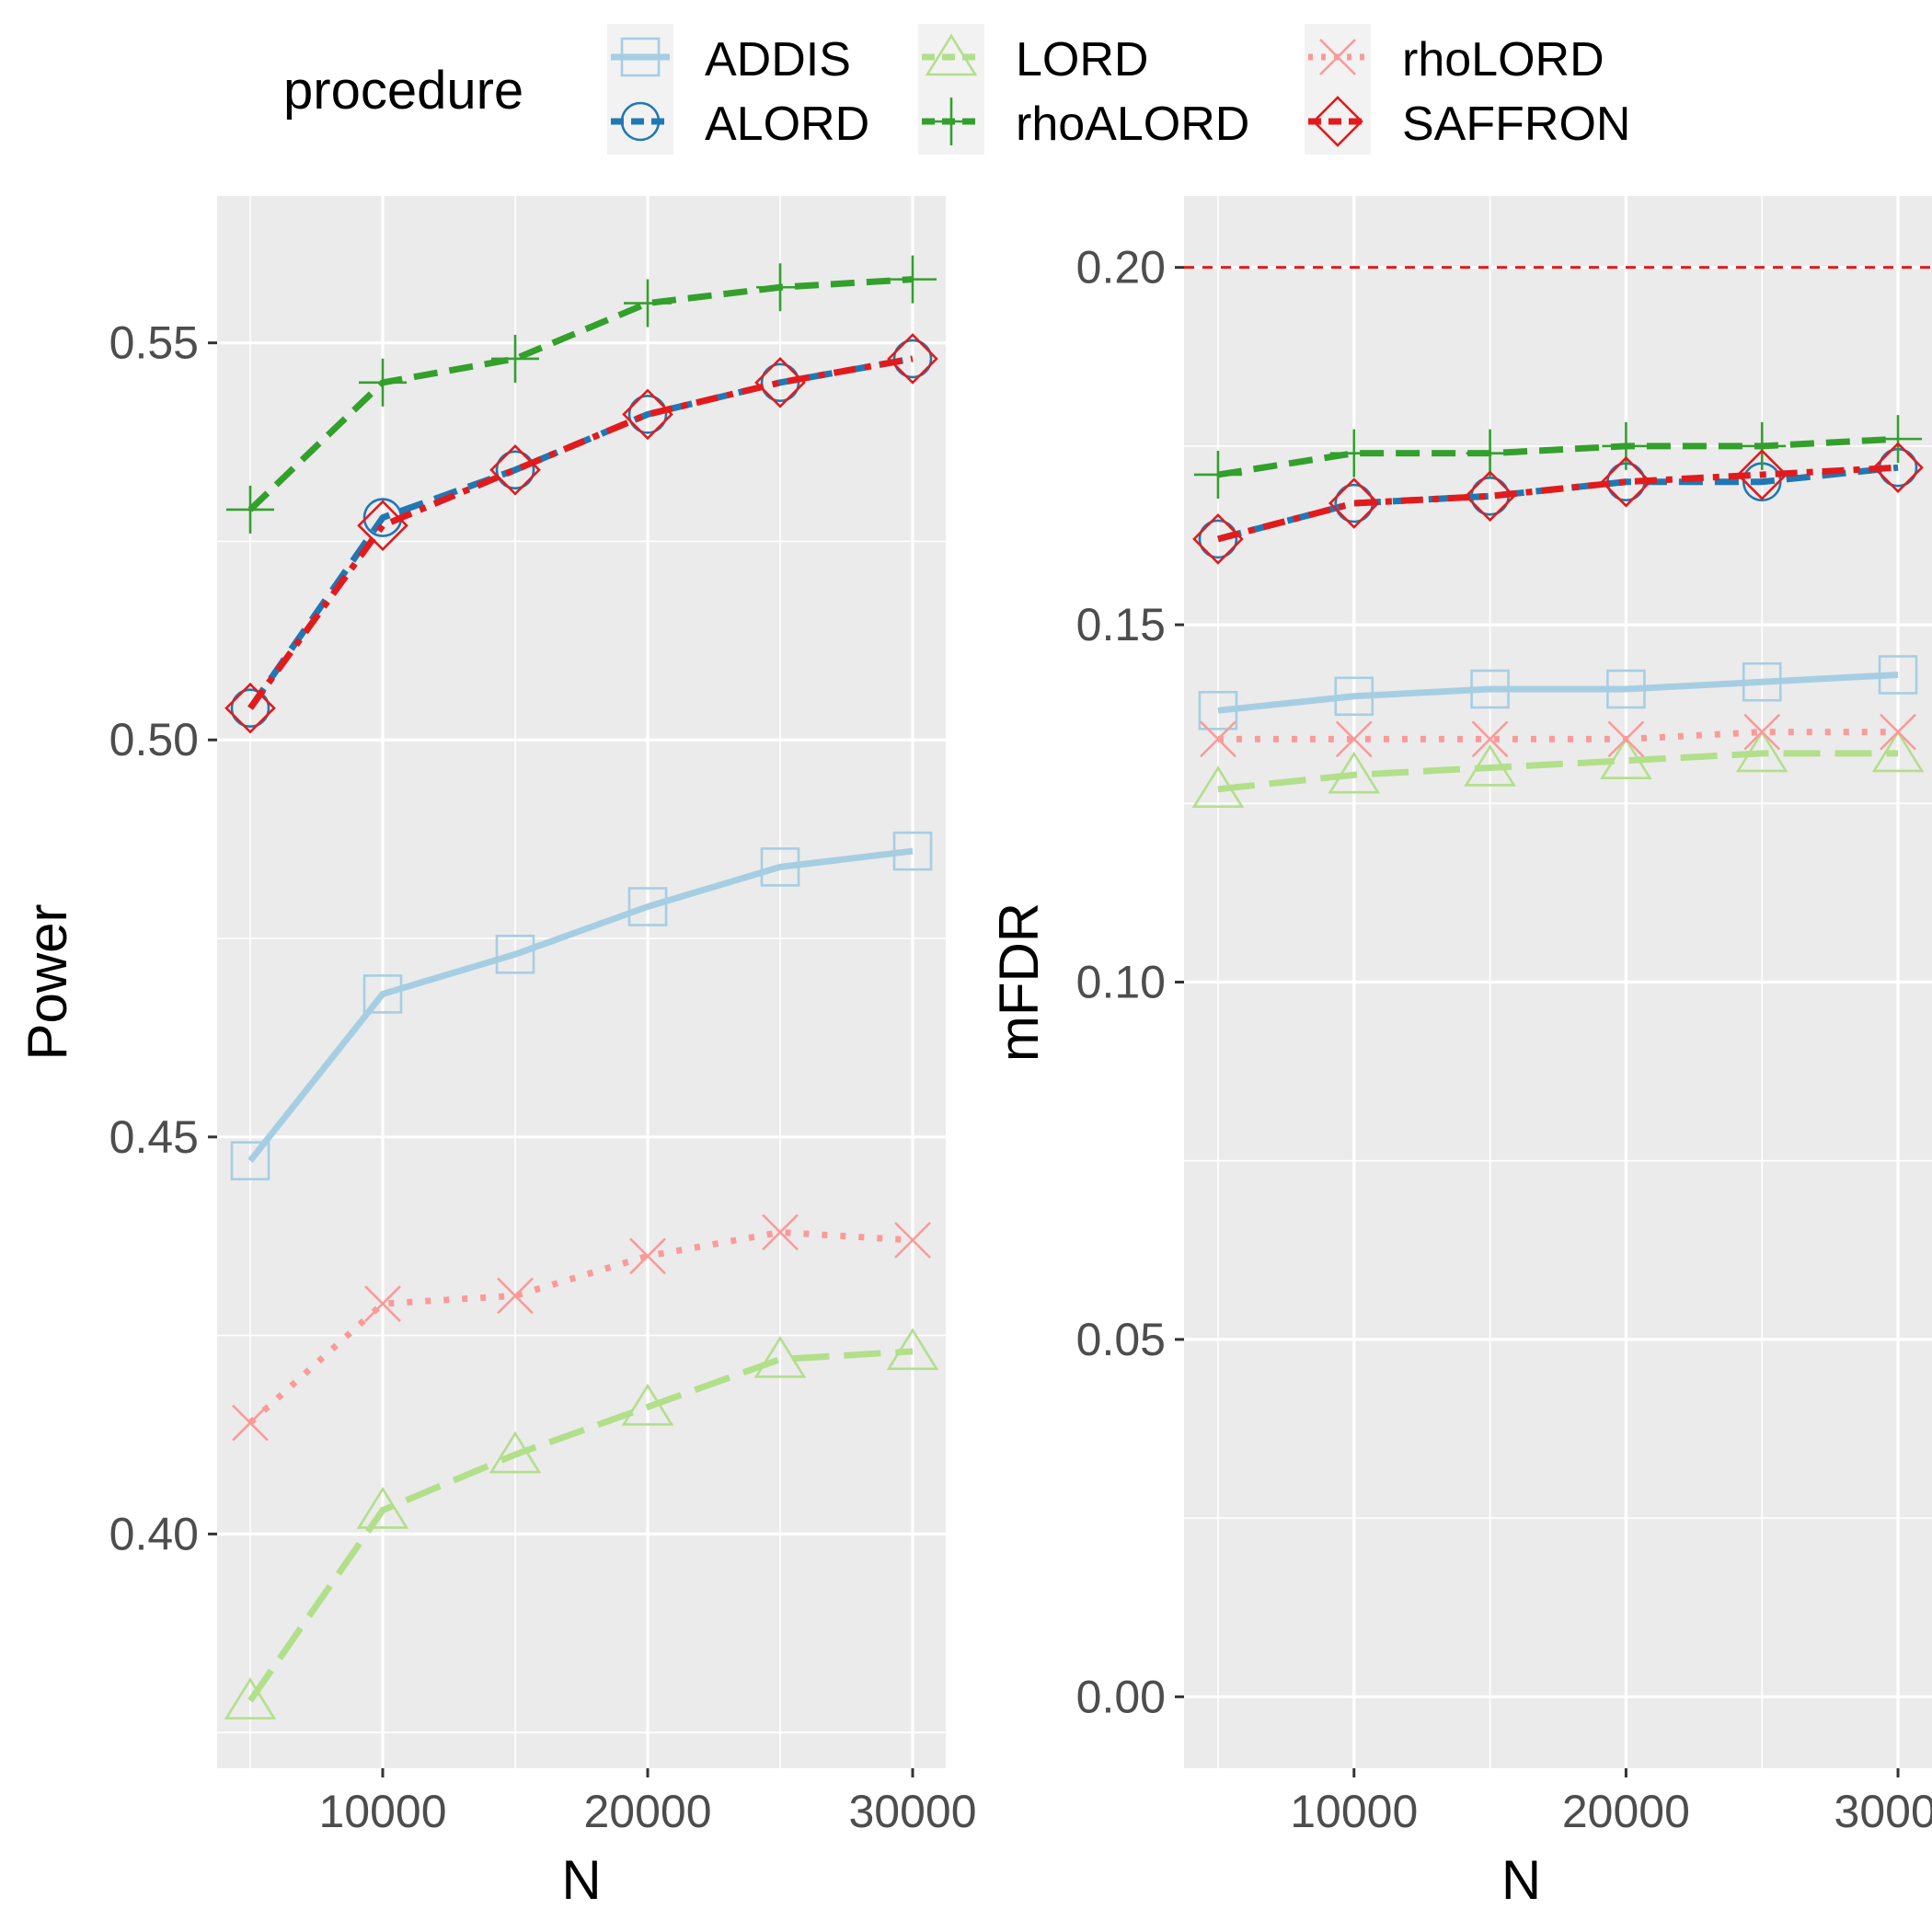 The width and height of the screenshot is (1932, 1932). I want to click on legend-title: procedure, so click(403, 91).